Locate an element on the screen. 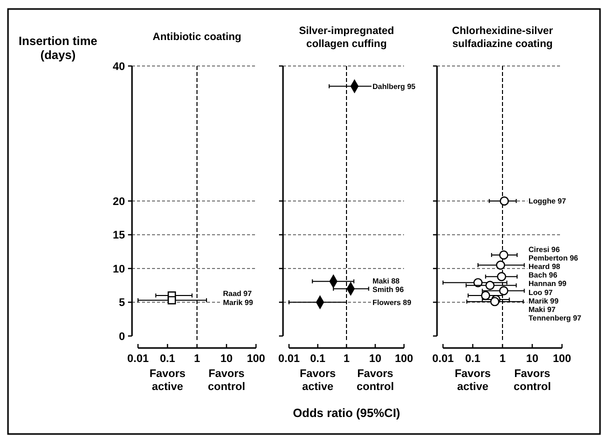 The height and width of the screenshot is (439, 608). y-axis-title: Insertion time (days) is located at coordinates (58, 48).